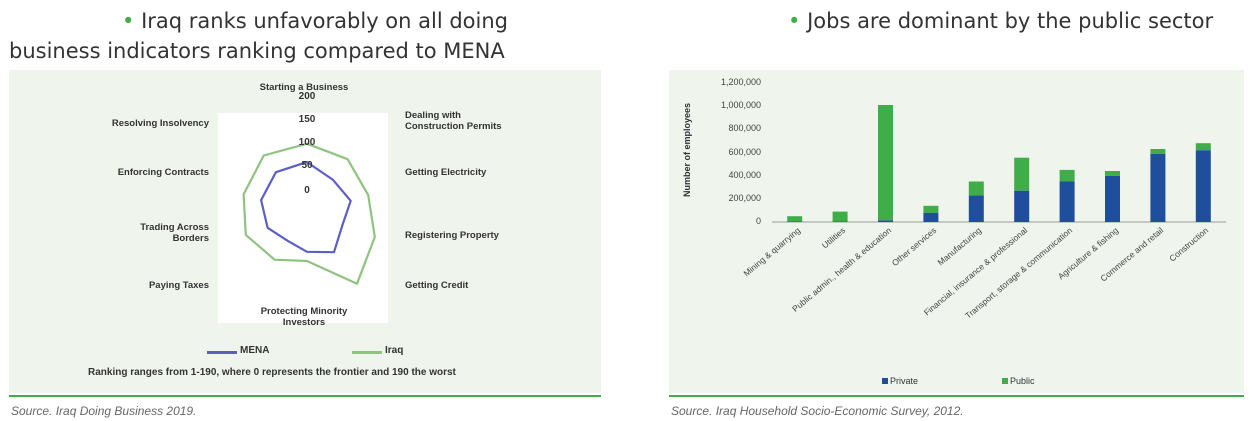 This screenshot has height=421, width=1252. I want to click on bar-legend: Private Public, so click(982, 382).